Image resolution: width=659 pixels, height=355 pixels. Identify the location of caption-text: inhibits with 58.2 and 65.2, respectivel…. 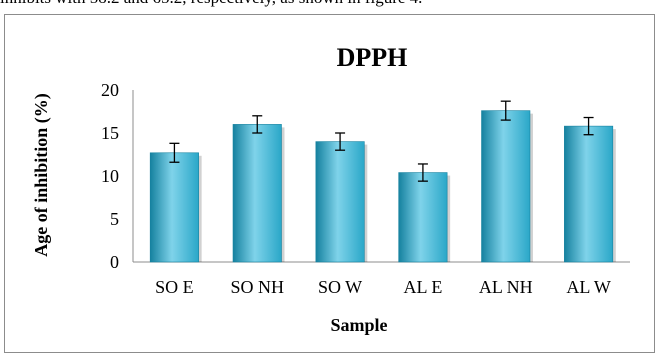
(329, 5).